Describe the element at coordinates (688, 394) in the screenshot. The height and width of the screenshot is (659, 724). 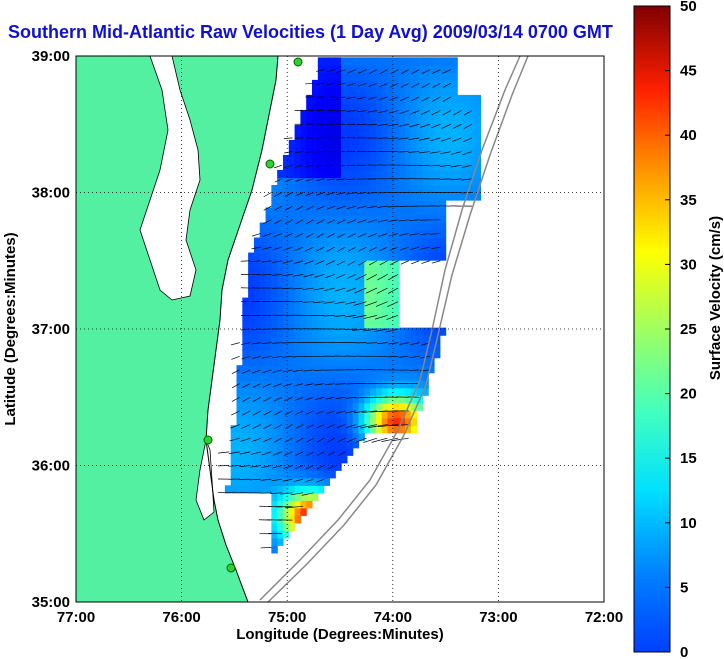
I see `colorbar-tick-label: 20` at that location.